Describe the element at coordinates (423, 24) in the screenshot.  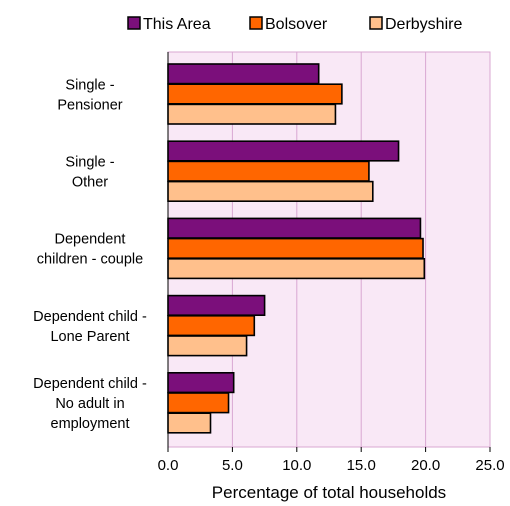
I see `legend-label: Derbyshire` at that location.